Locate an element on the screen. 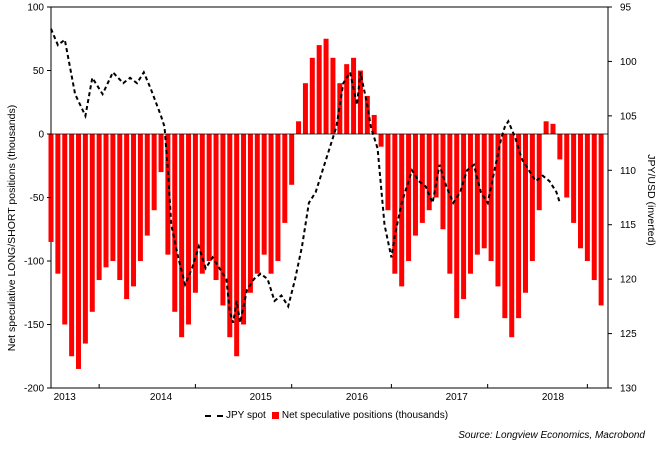 The height and width of the screenshot is (453, 665). x-tick-label: 2016 is located at coordinates (357, 397).